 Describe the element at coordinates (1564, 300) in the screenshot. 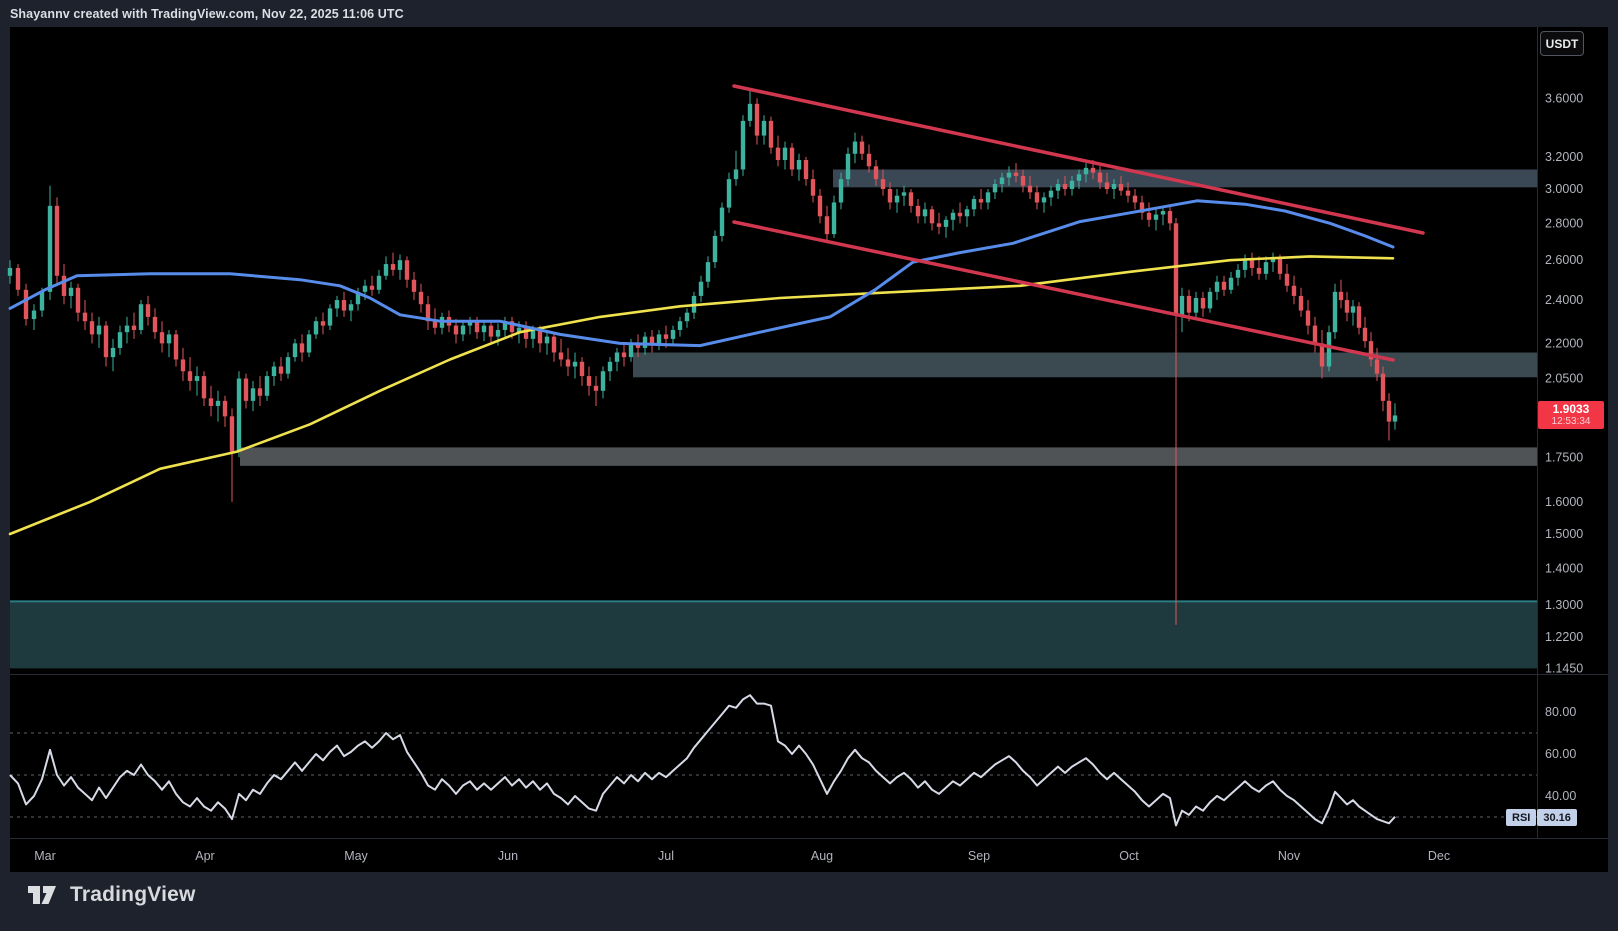

I see `price-axis-label: 2.4000` at that location.